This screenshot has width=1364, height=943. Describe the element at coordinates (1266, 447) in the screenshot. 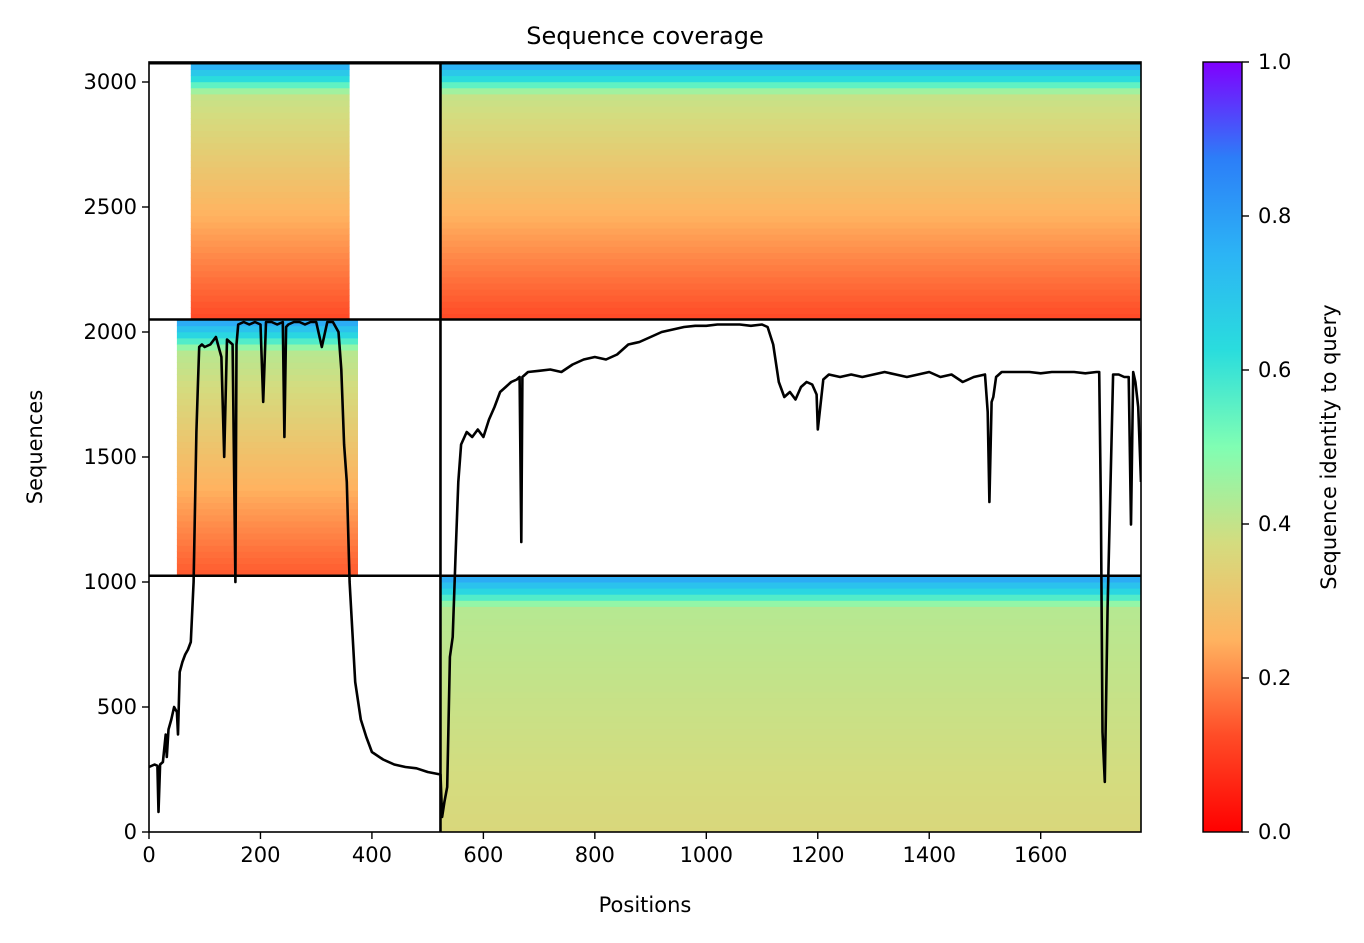

I see `colorbar-axis: 0.0 0.2 0.4 0.6 0.8 1.0` at that location.